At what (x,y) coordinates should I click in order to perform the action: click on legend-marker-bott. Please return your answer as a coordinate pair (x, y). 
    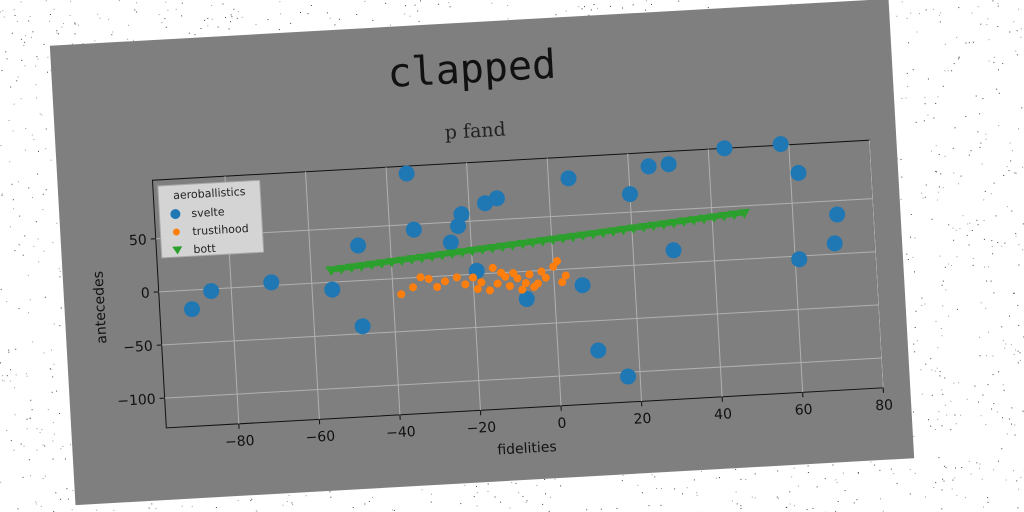
    Looking at the image, I should click on (177, 250).